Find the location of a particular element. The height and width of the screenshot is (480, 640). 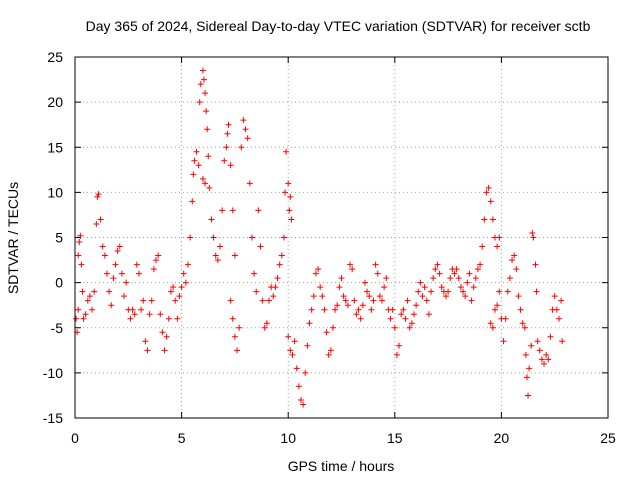

y-tick-labels: -15 -10 -5 0 5 10 15 20 25 is located at coordinates (53, 237).